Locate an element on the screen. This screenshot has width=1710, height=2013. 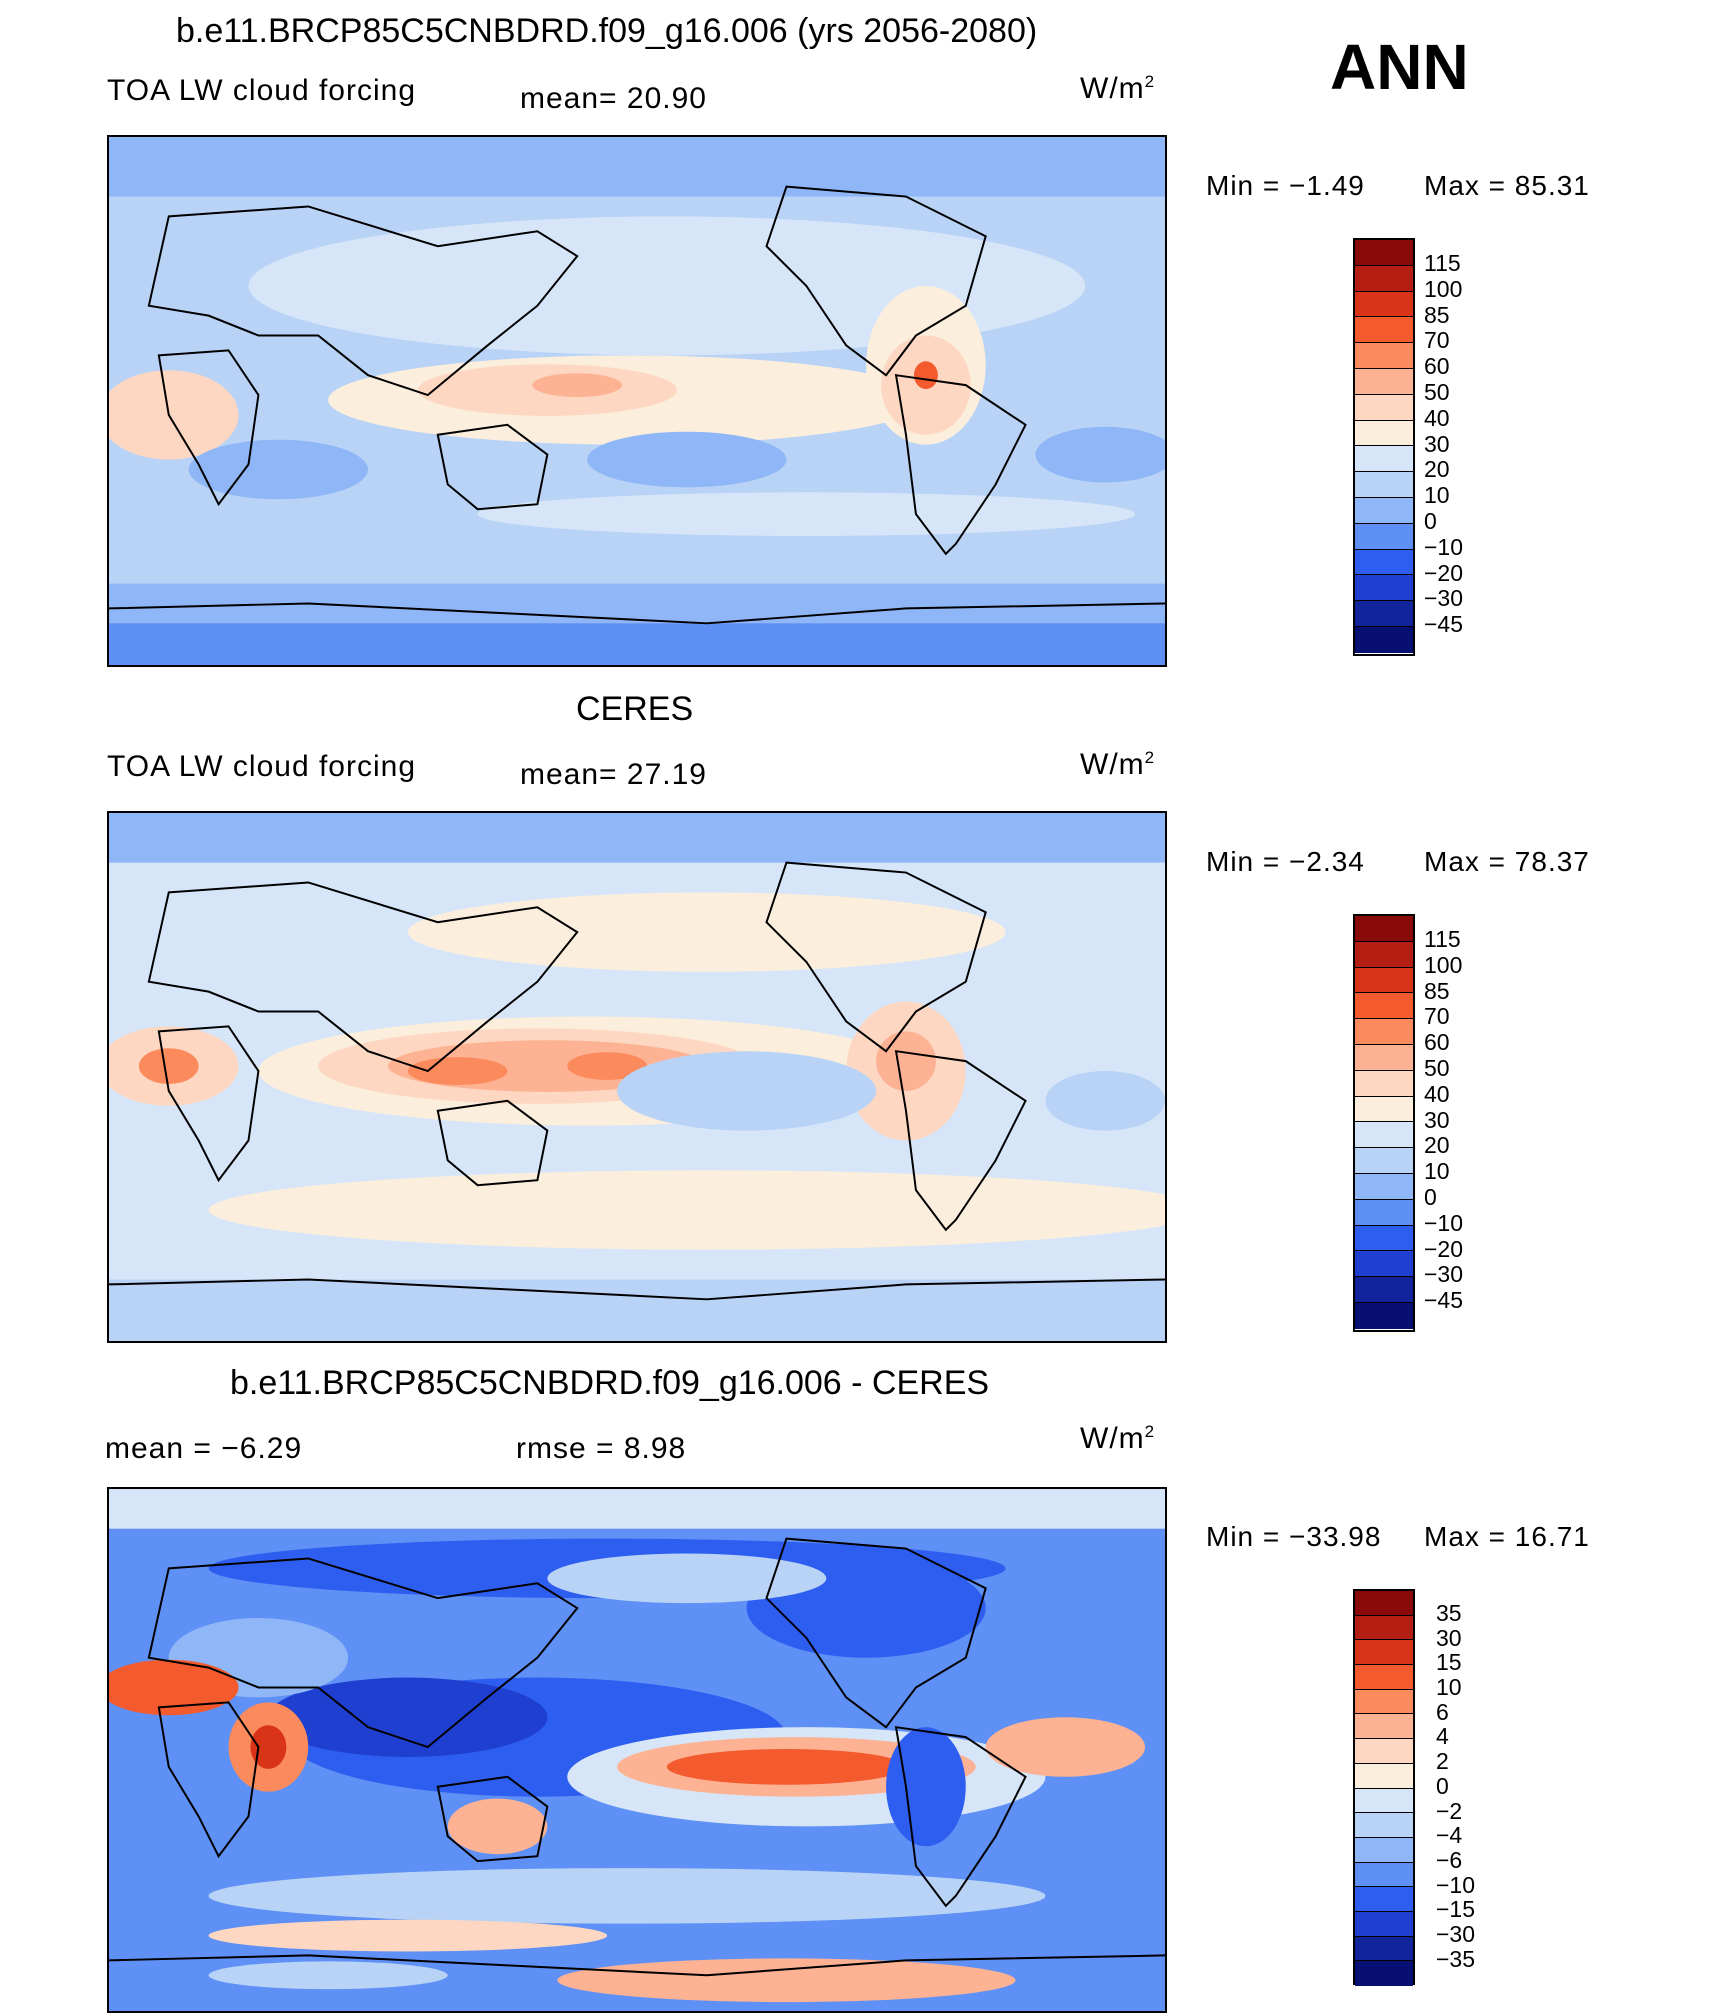
season-label: ANN is located at coordinates (1399, 67).